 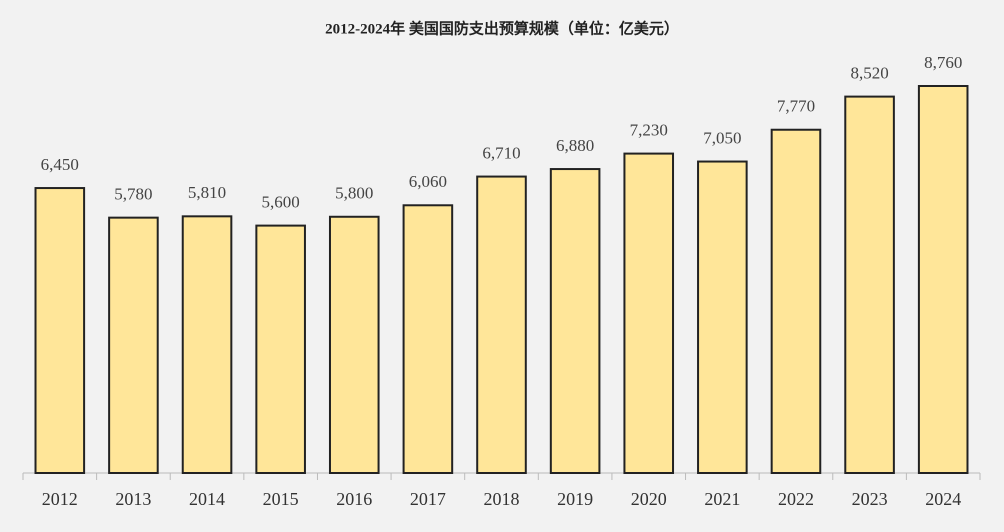 What do you see at coordinates (502, 28) in the screenshot?
I see `chart-title: 2012-2024年 美国国防支出预算规模（单位：亿美元）` at bounding box center [502, 28].